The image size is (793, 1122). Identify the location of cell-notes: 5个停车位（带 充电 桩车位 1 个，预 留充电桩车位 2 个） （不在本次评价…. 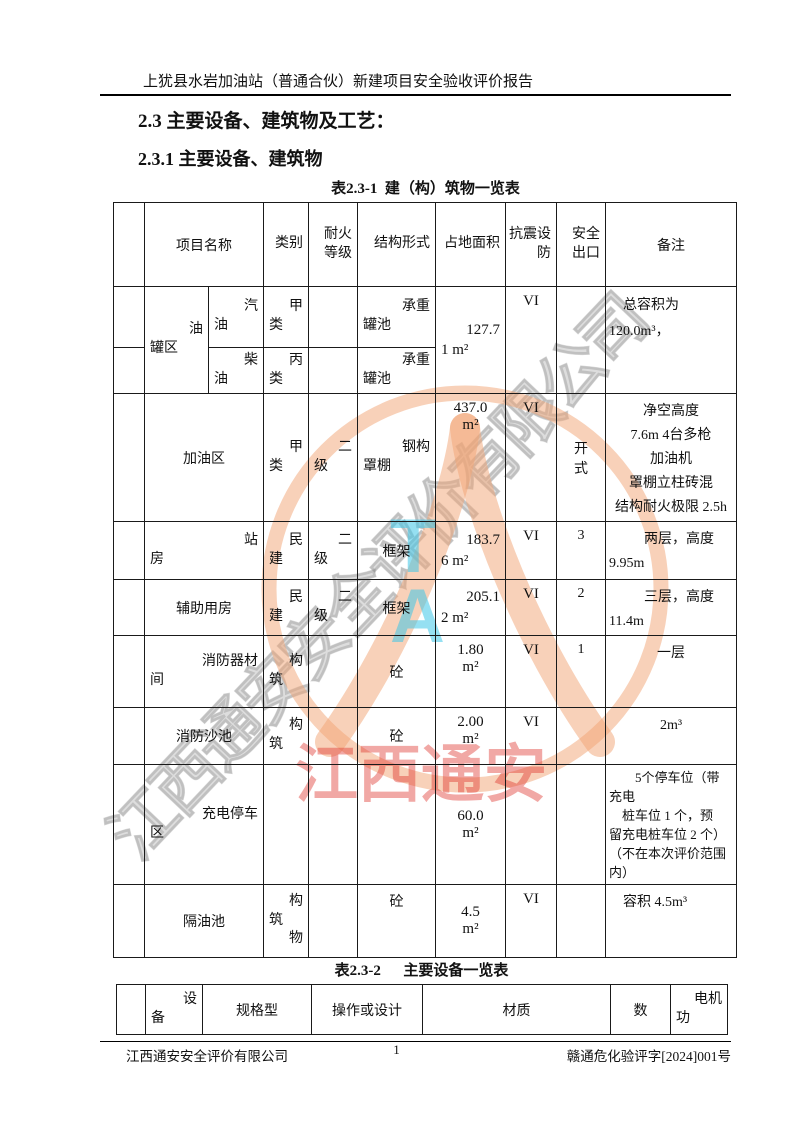
(671, 824).